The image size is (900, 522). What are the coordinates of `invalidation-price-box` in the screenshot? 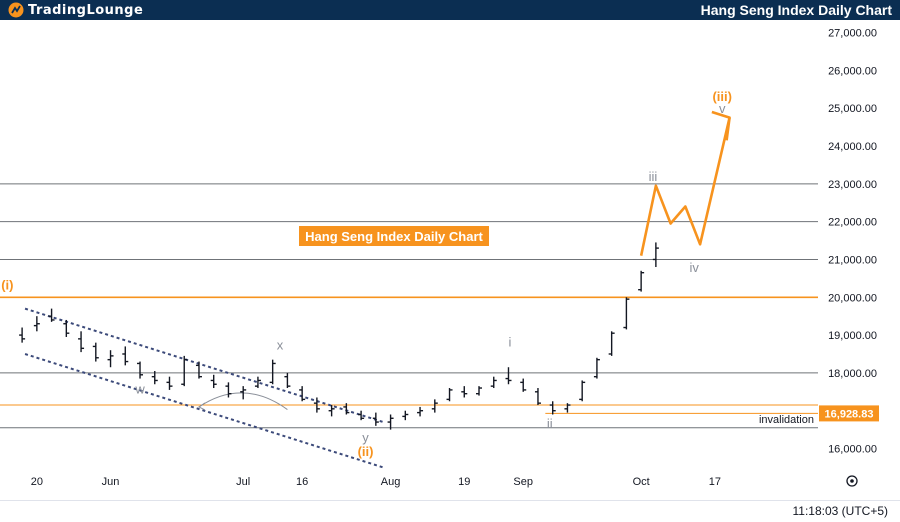 It's located at (849, 413).